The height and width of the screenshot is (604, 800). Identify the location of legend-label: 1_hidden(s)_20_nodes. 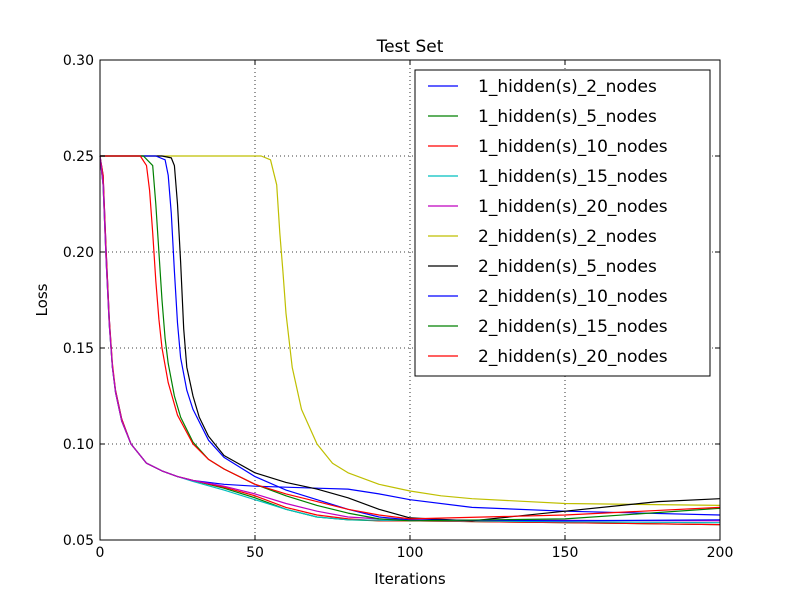
(573, 207).